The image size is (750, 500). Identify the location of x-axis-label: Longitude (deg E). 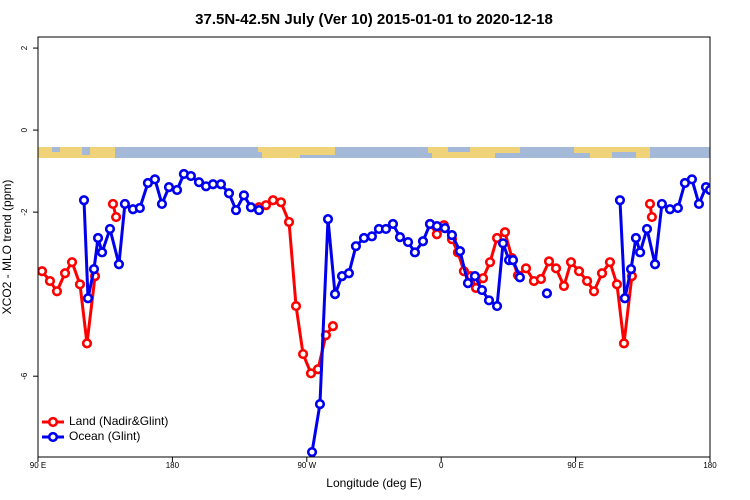
(373, 483).